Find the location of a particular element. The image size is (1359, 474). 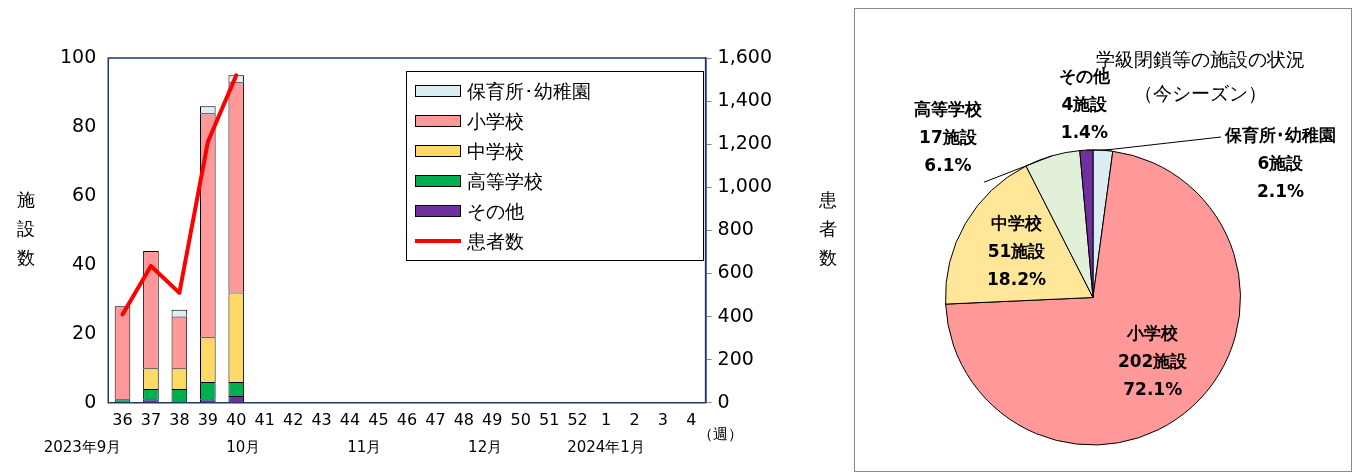

x-tick-label: 51 is located at coordinates (549, 419).